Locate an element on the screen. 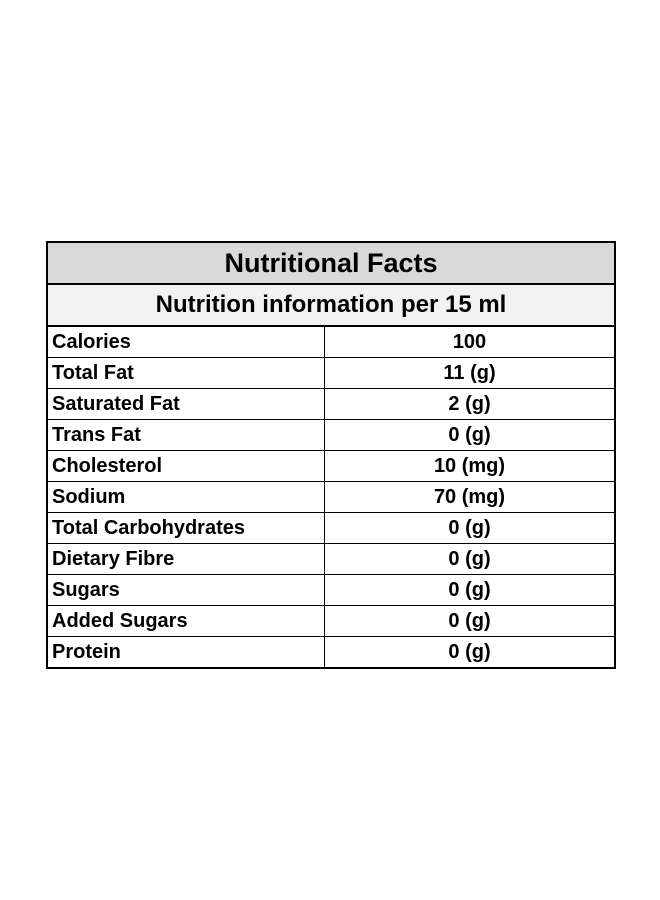 Image resolution: width=660 pixels, height=900 pixels. table-row: Calories 100 is located at coordinates (331, 342).